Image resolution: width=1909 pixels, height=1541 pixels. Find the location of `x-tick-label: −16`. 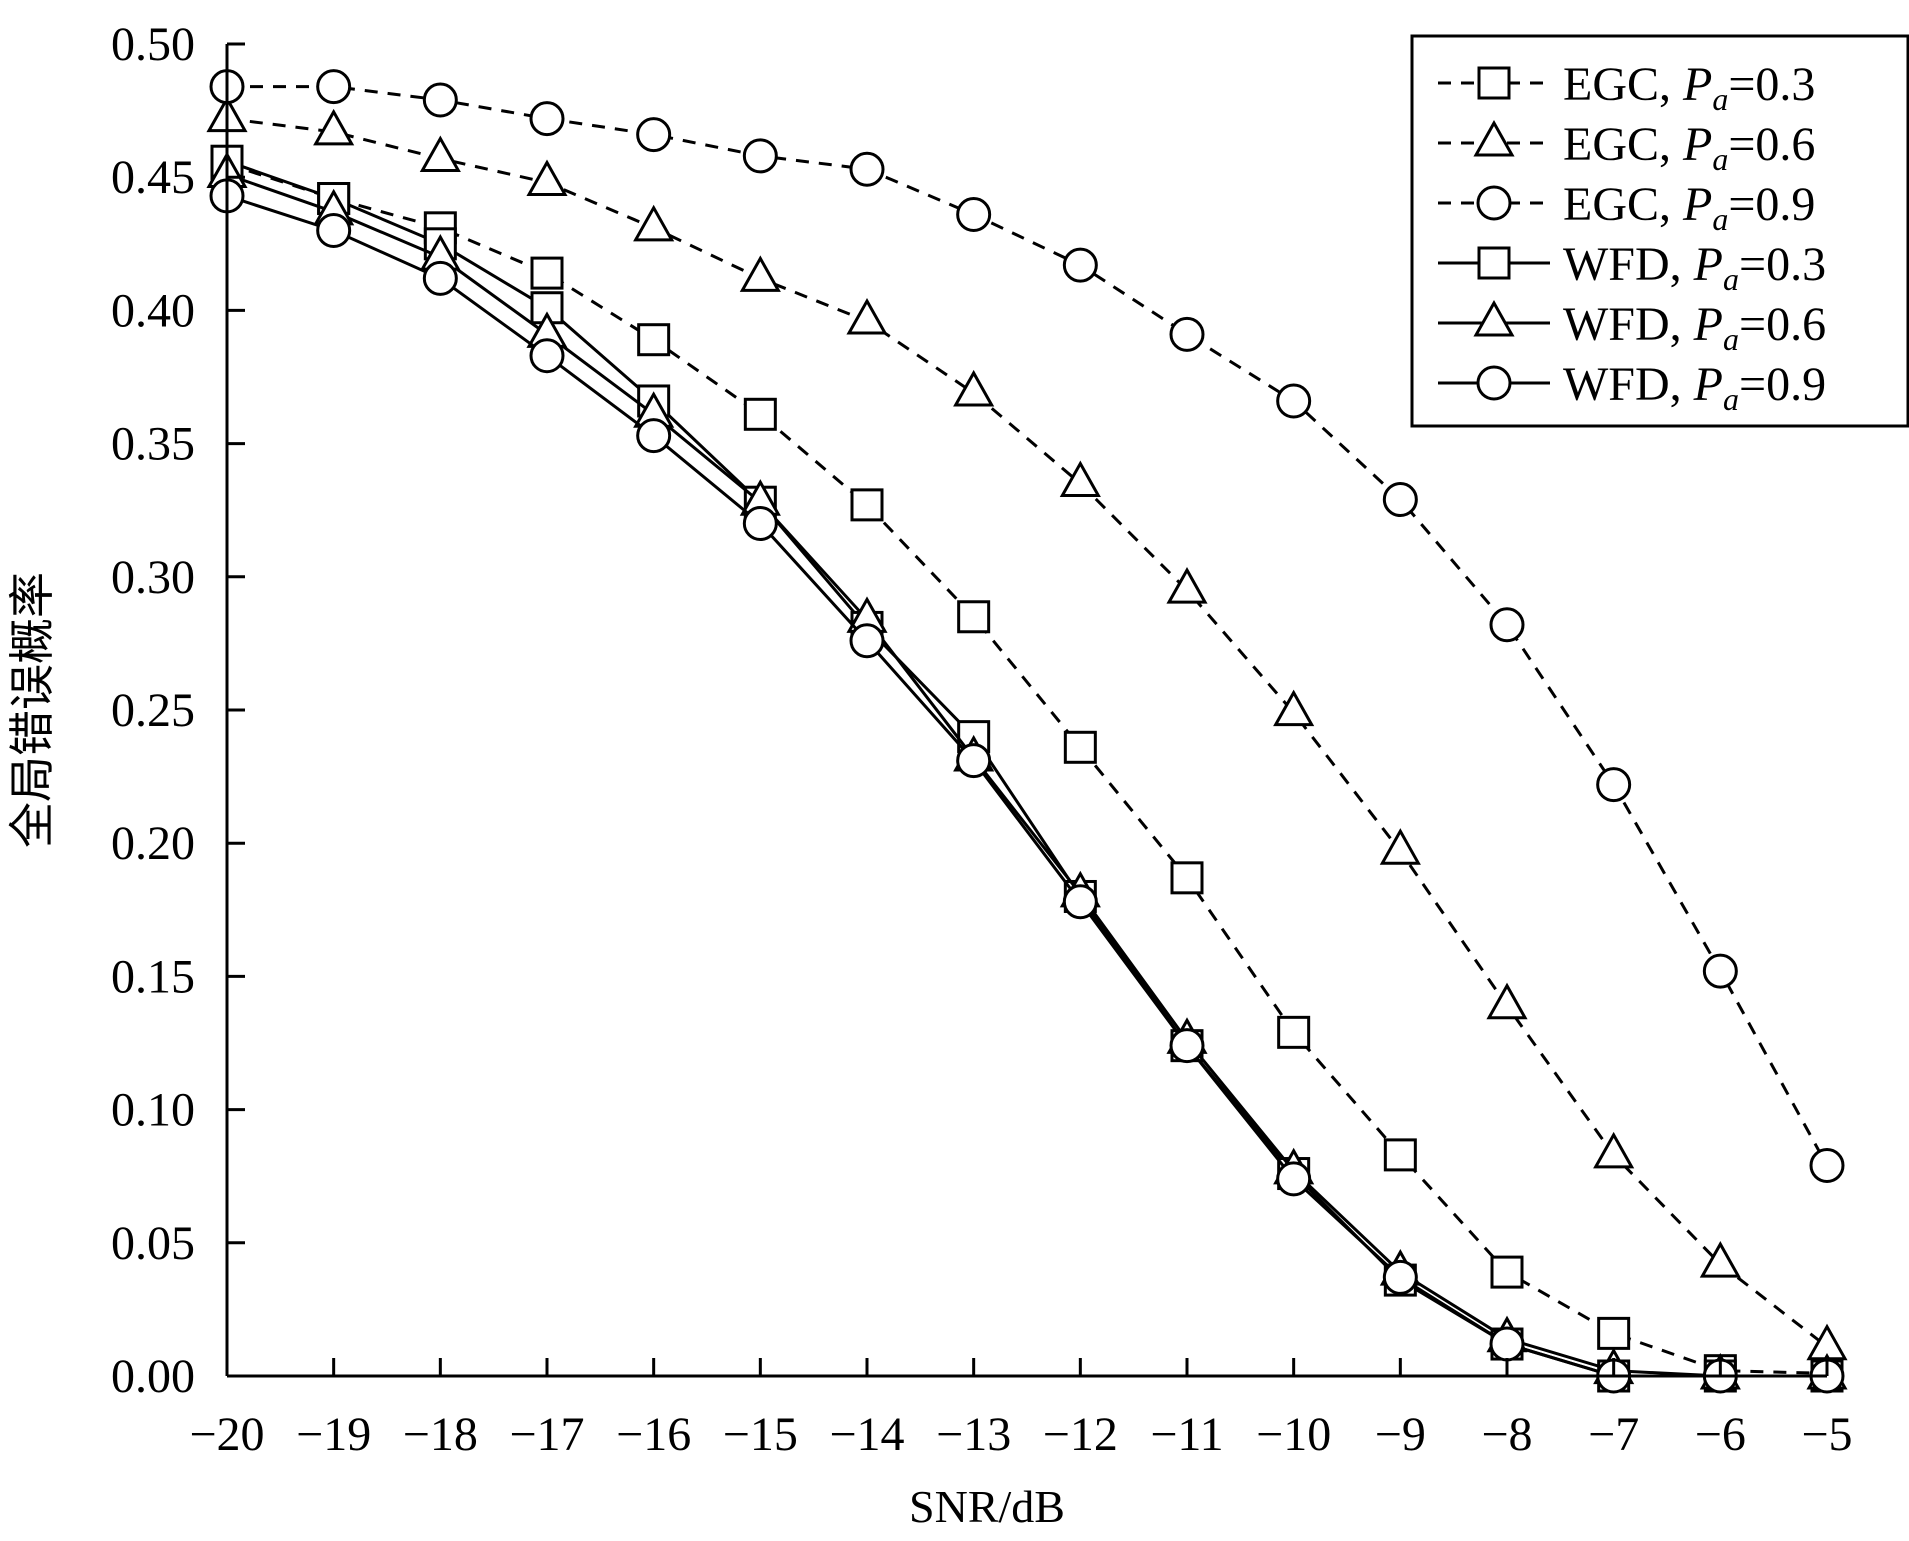

x-tick-label: −16 is located at coordinates (653, 1434).